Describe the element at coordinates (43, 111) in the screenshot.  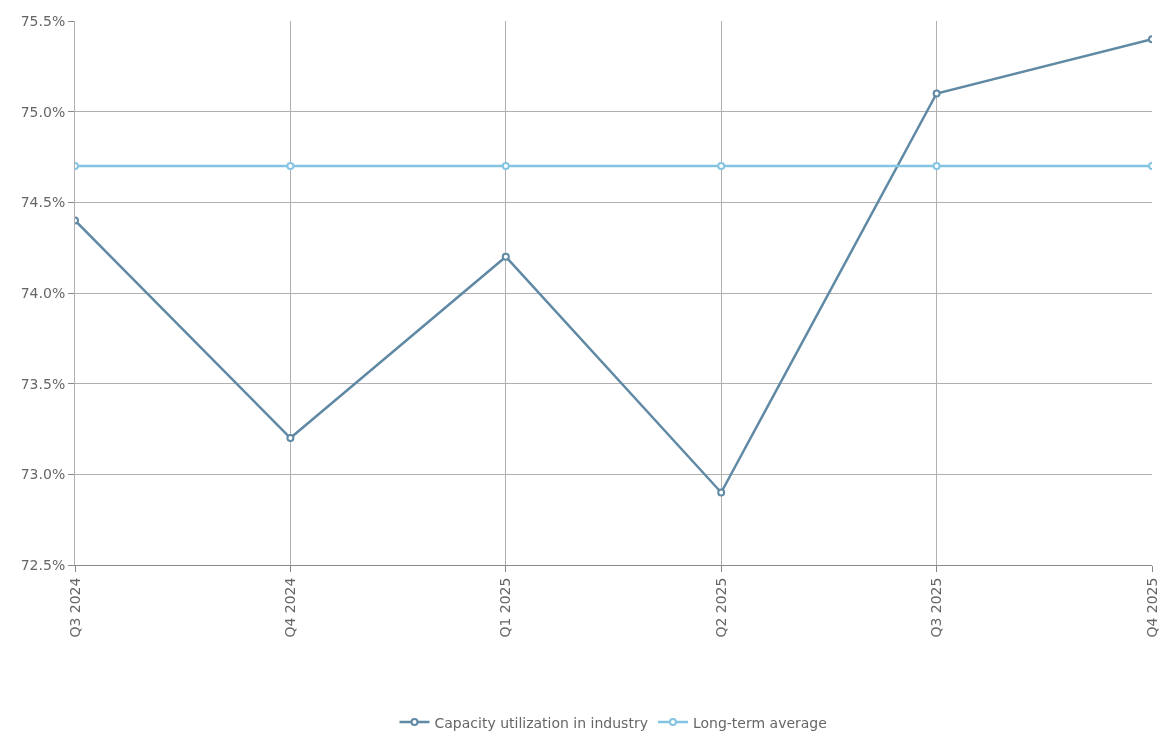
I see `y-tick-label: 75.0%` at that location.